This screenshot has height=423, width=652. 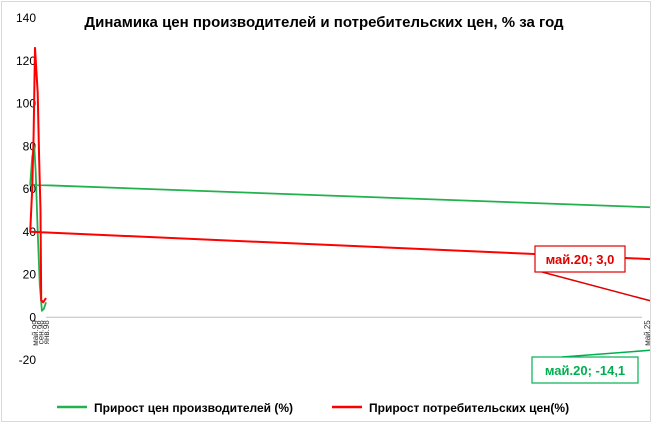 I want to click on callout-ppi-box, so click(x=585, y=370).